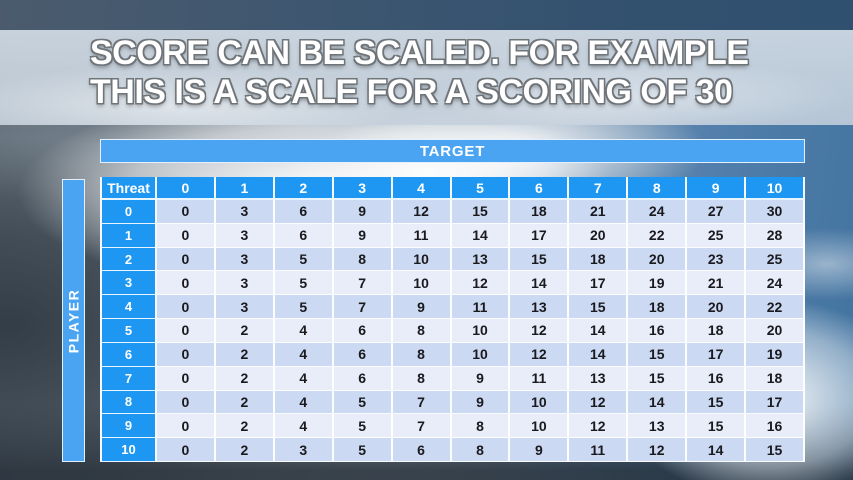  Describe the element at coordinates (540, 378) in the screenshot. I see `score-cell-r7-c6: 11` at that location.